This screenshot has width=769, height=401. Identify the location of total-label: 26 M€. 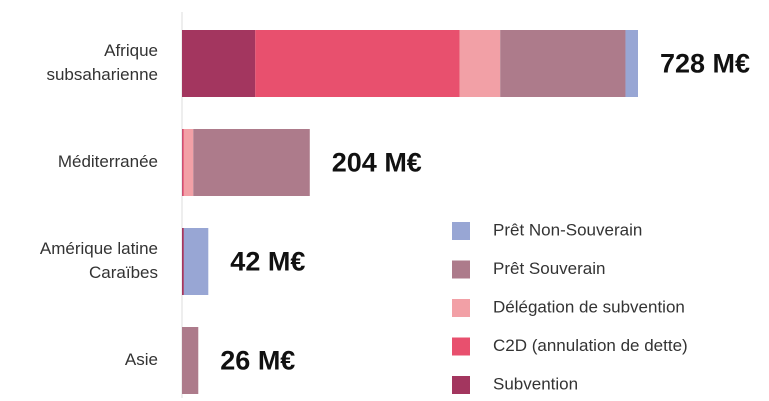
(257, 361).